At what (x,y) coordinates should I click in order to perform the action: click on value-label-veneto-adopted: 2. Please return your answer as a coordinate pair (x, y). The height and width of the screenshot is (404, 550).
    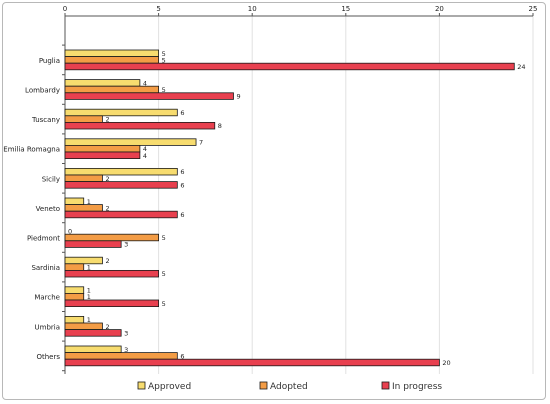
    Looking at the image, I should click on (107, 208).